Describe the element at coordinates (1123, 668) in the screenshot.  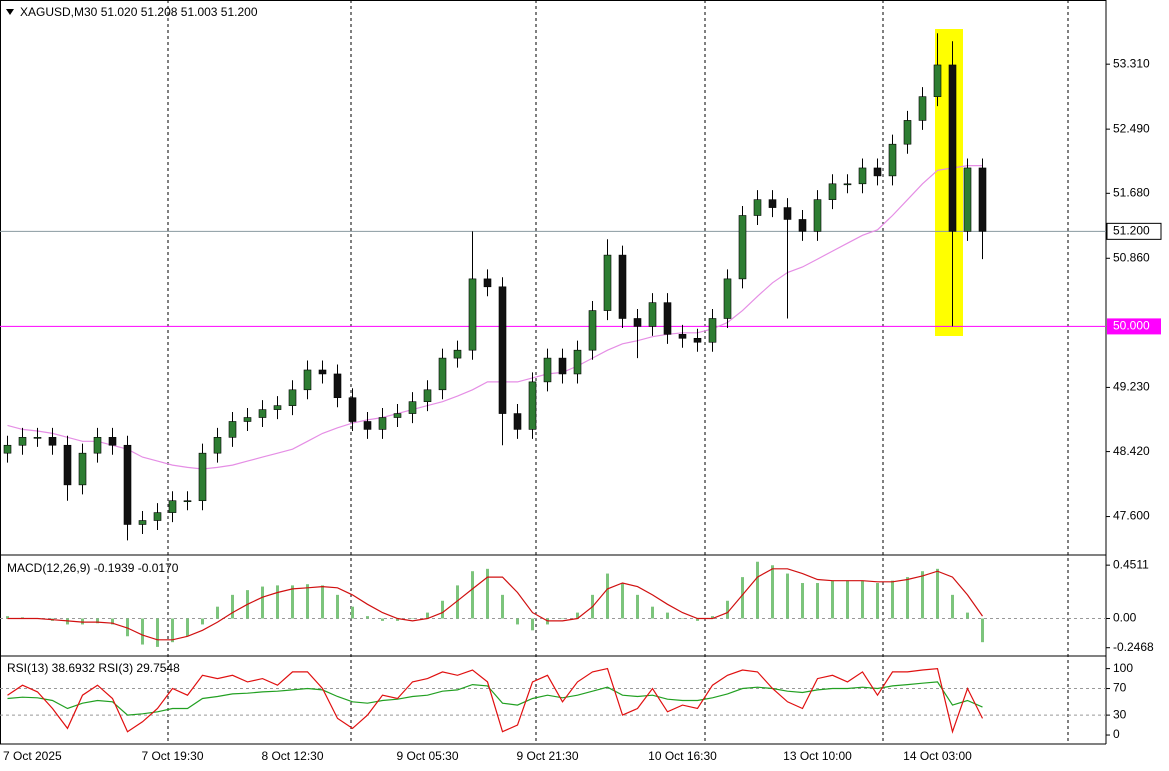
I see `y-tick-label: 100` at that location.